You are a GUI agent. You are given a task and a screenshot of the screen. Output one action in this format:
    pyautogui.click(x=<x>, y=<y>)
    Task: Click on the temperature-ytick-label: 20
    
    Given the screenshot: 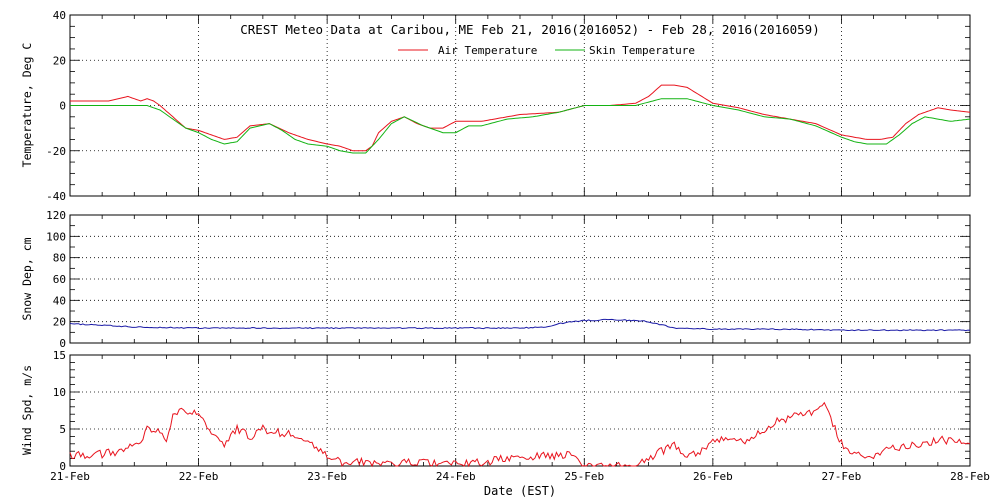 What is the action you would take?
    pyautogui.click(x=59, y=60)
    